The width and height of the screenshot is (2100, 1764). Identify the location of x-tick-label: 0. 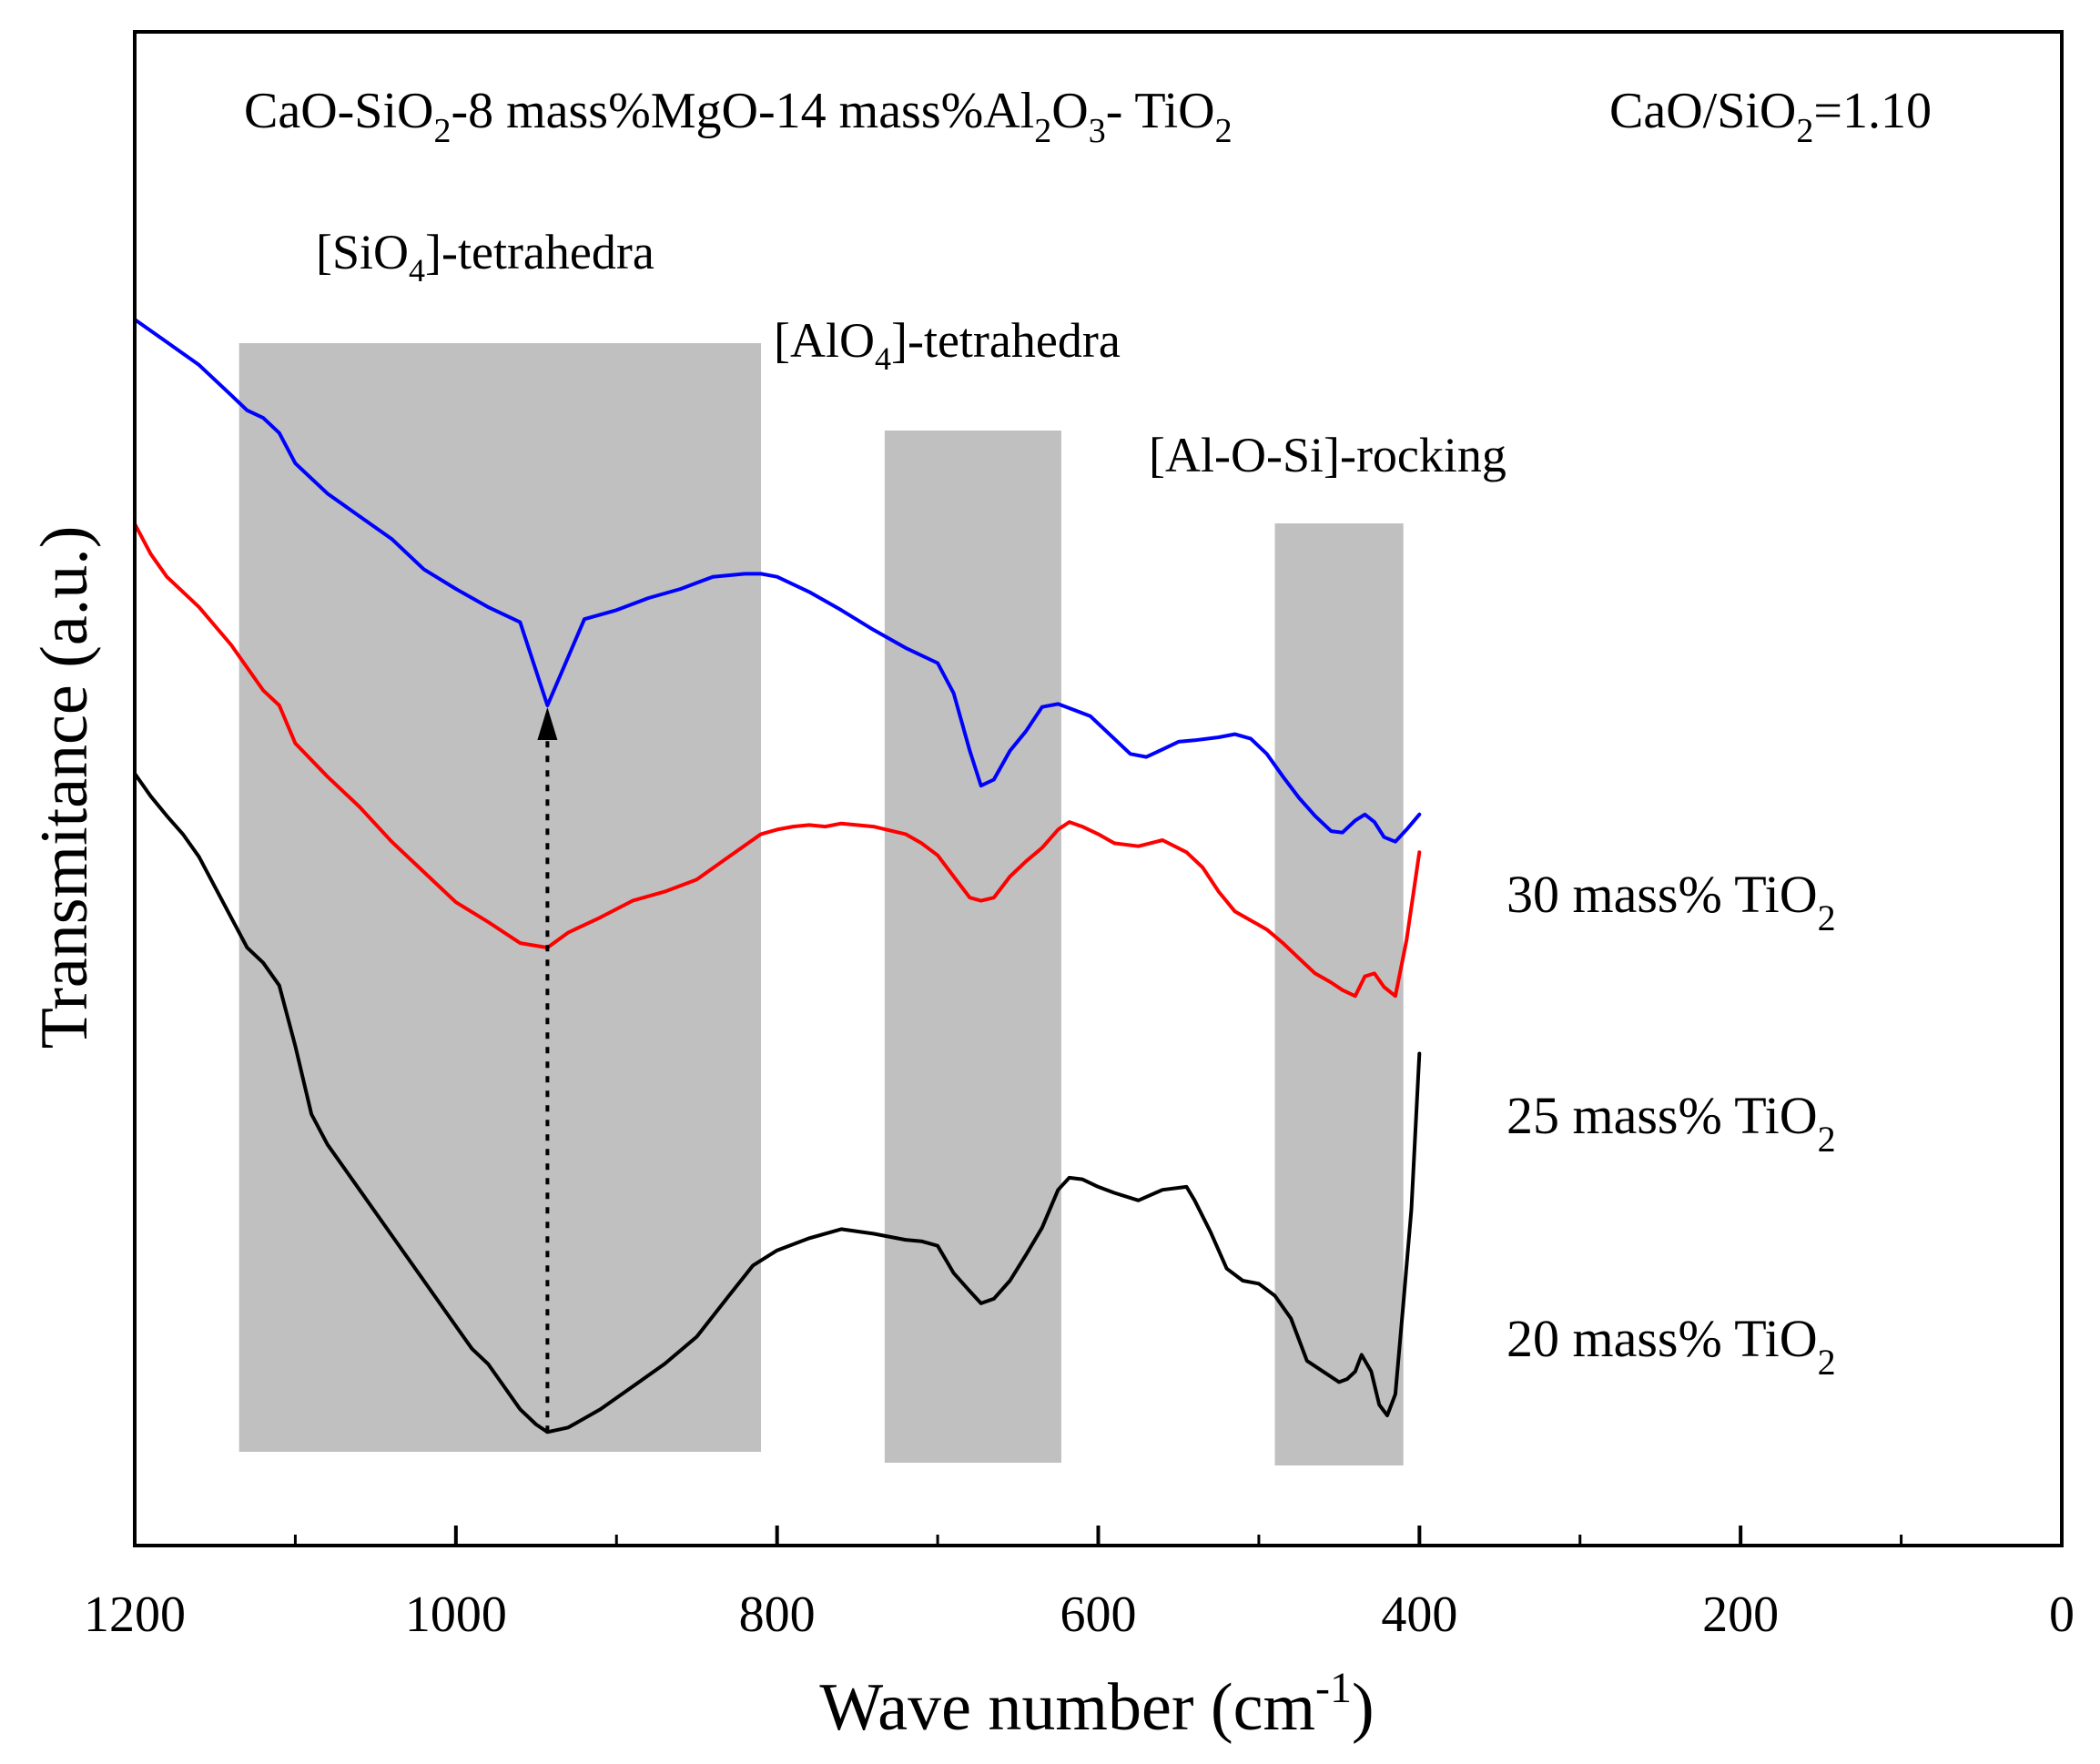
(2062, 1615).